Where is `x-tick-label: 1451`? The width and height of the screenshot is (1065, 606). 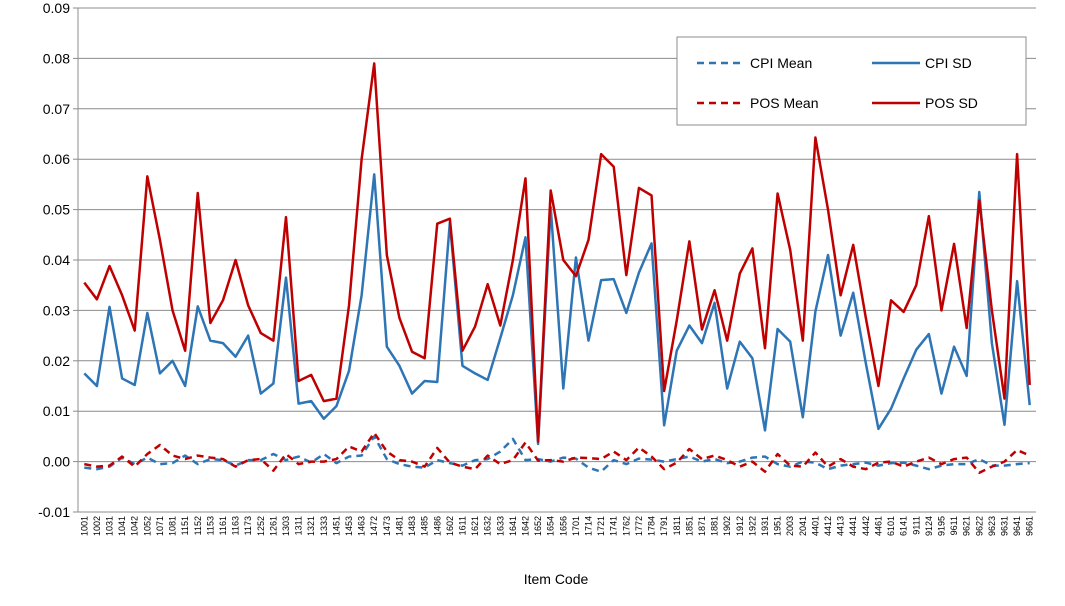
x-tick-label: 1451 is located at coordinates (336, 526).